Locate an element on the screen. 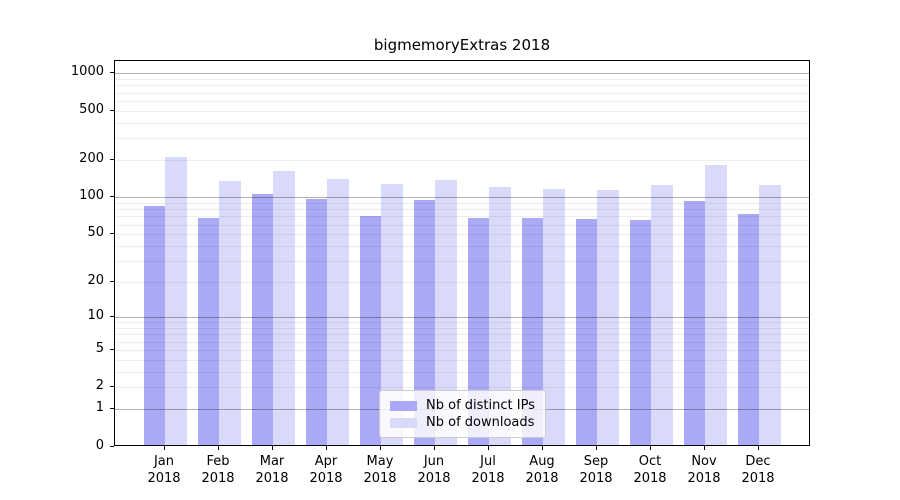  x-tick-label-jul: Jul 2018 is located at coordinates (488, 470).